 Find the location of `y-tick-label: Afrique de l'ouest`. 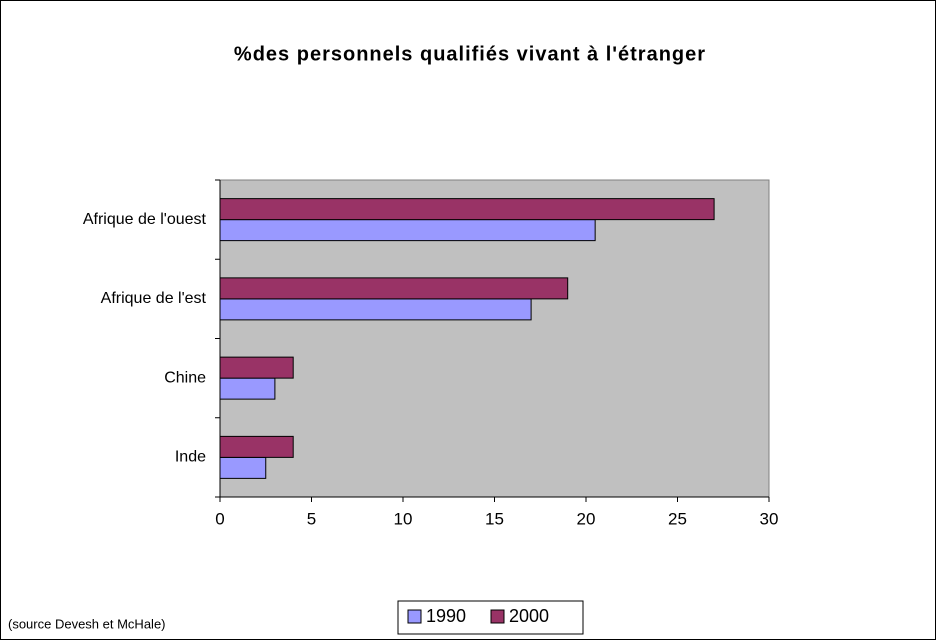

y-tick-label: Afrique de l'ouest is located at coordinates (145, 219).